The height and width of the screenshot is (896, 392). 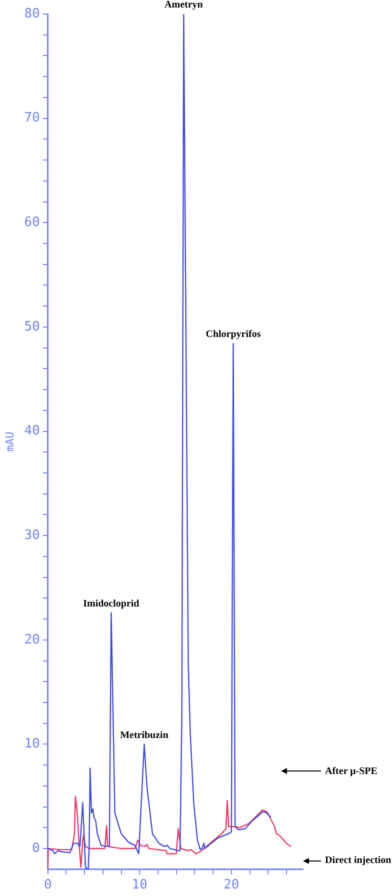 What do you see at coordinates (351, 771) in the screenshot?
I see `text: After μ-SPE` at bounding box center [351, 771].